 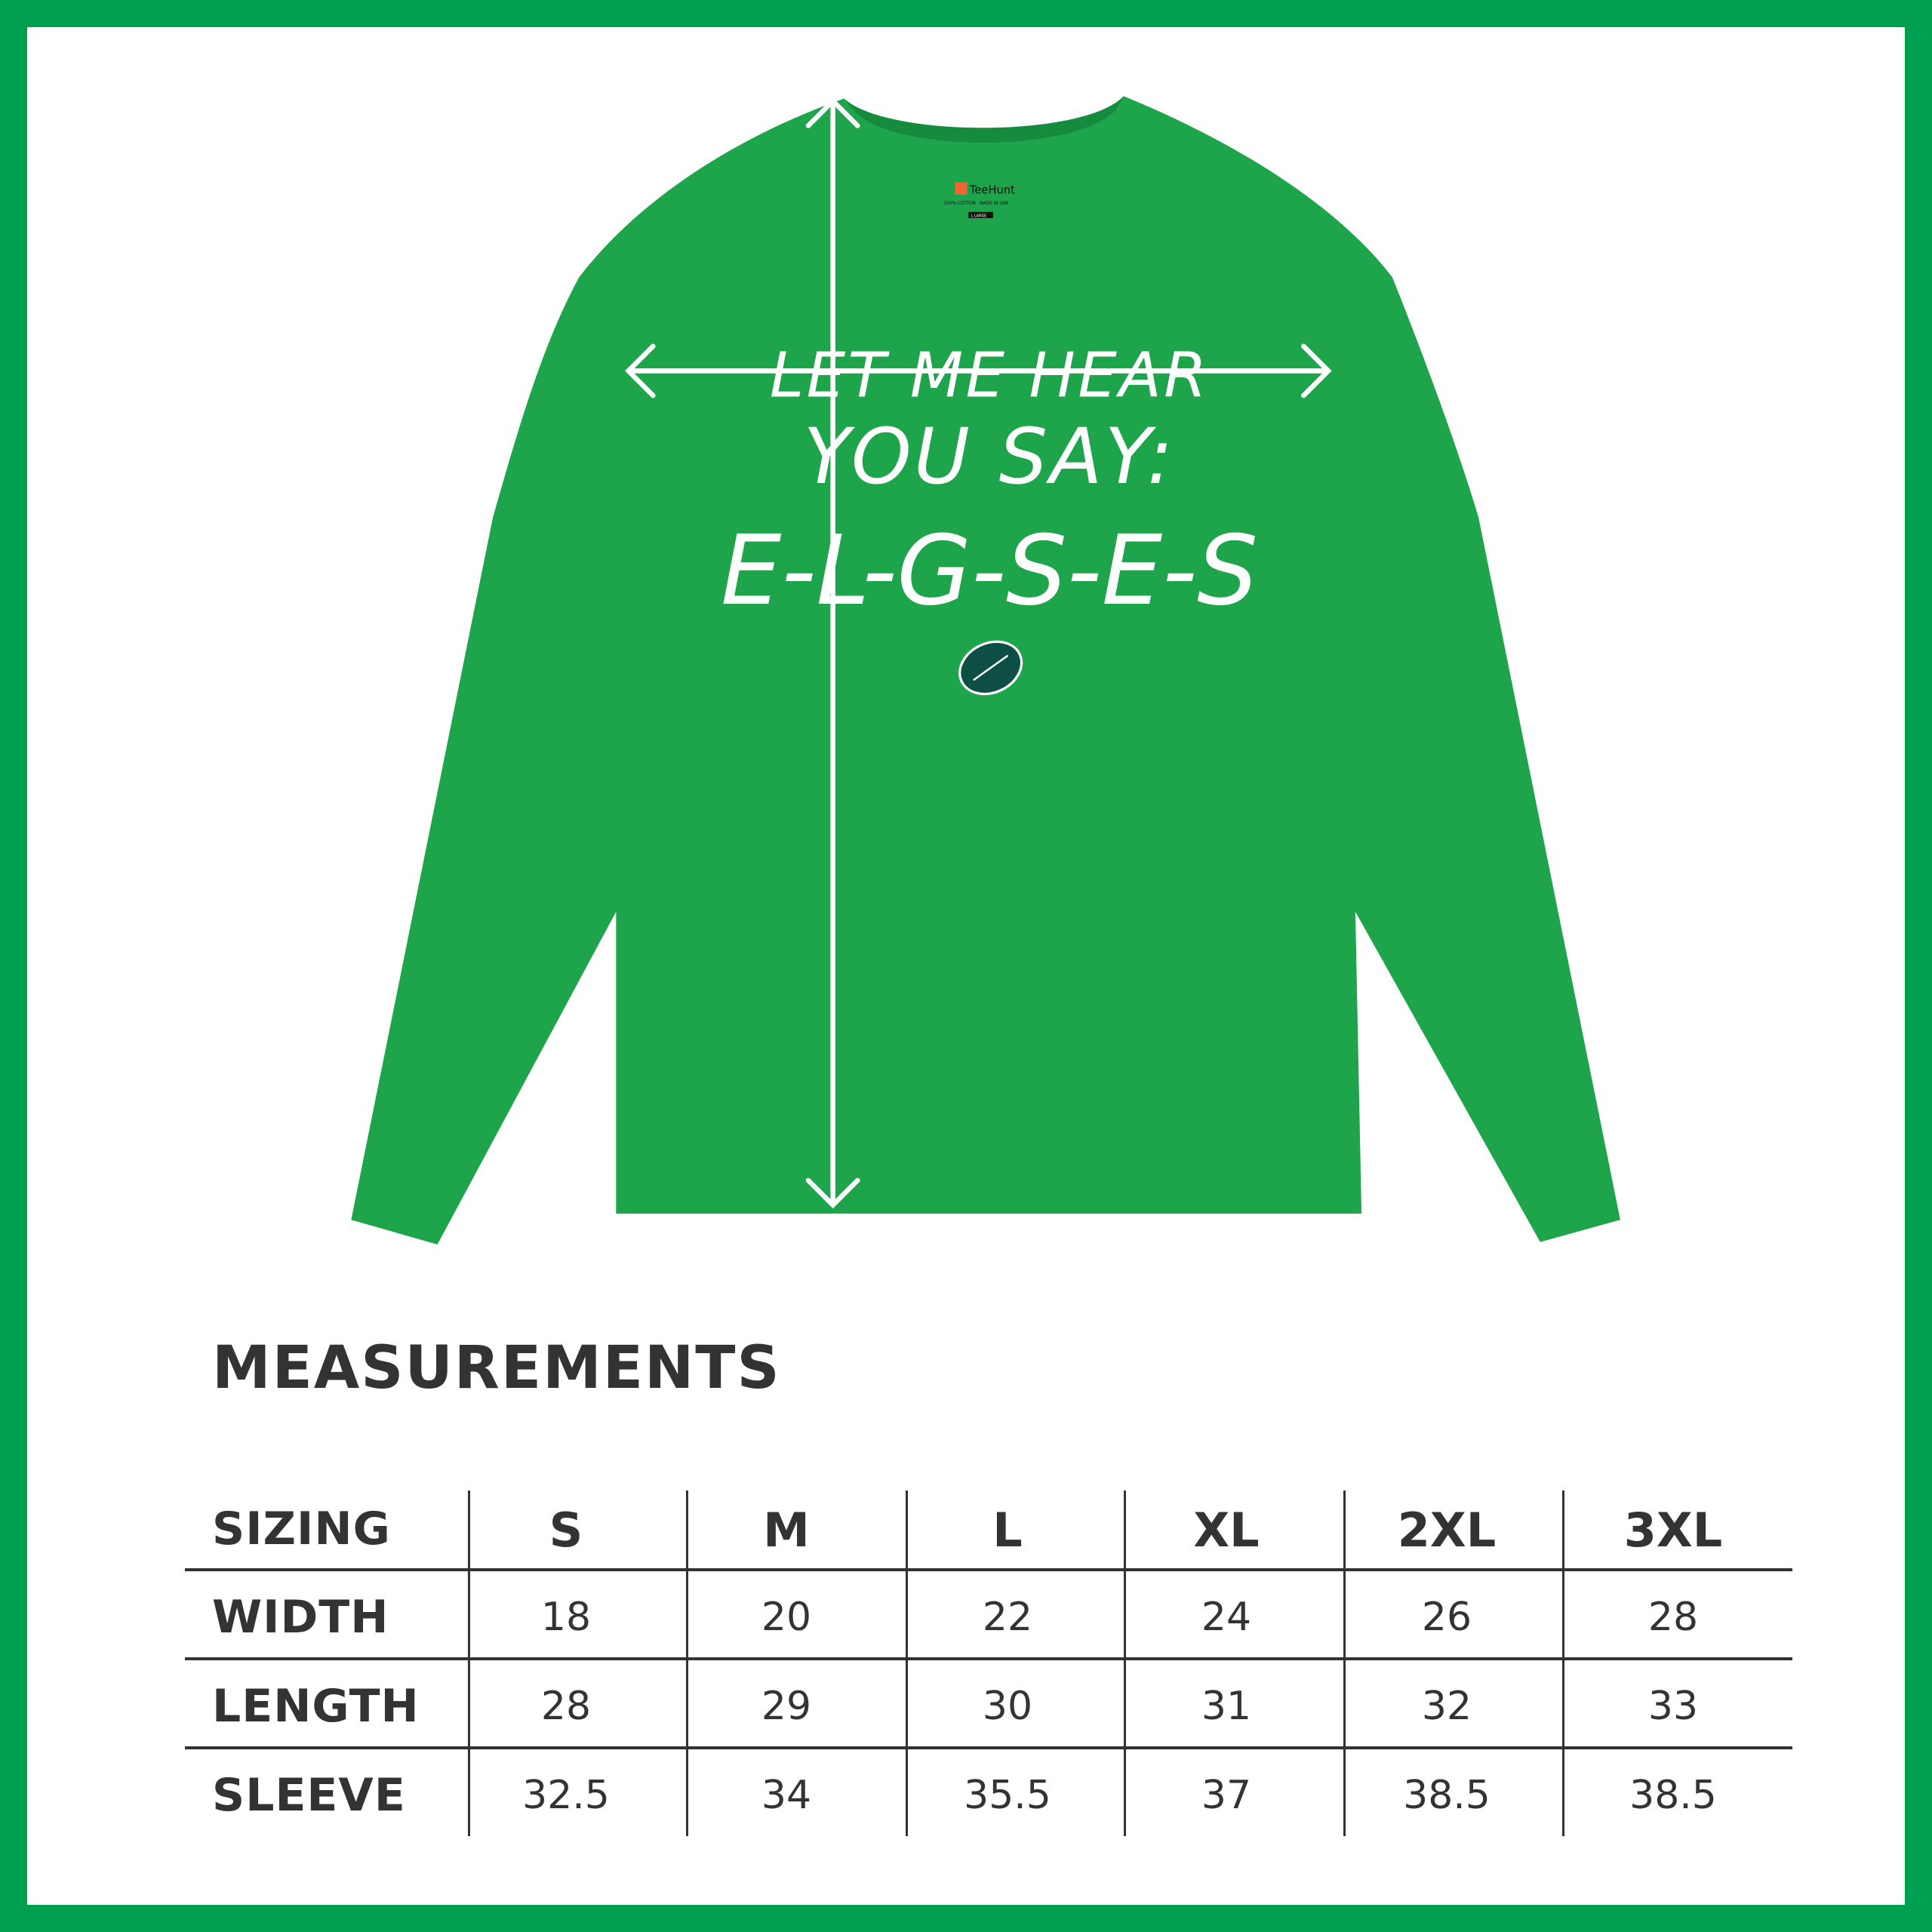 What do you see at coordinates (786, 1795) in the screenshot?
I see `table-cell: 34` at bounding box center [786, 1795].